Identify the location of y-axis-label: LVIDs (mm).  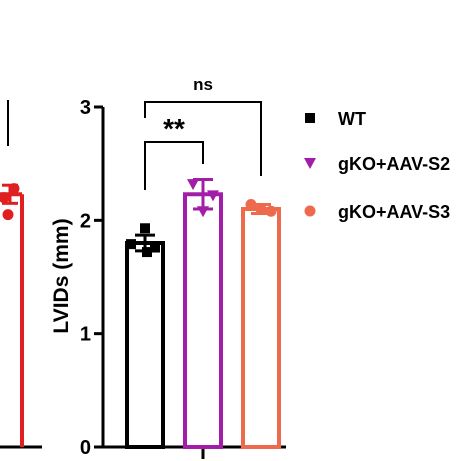
(61, 275).